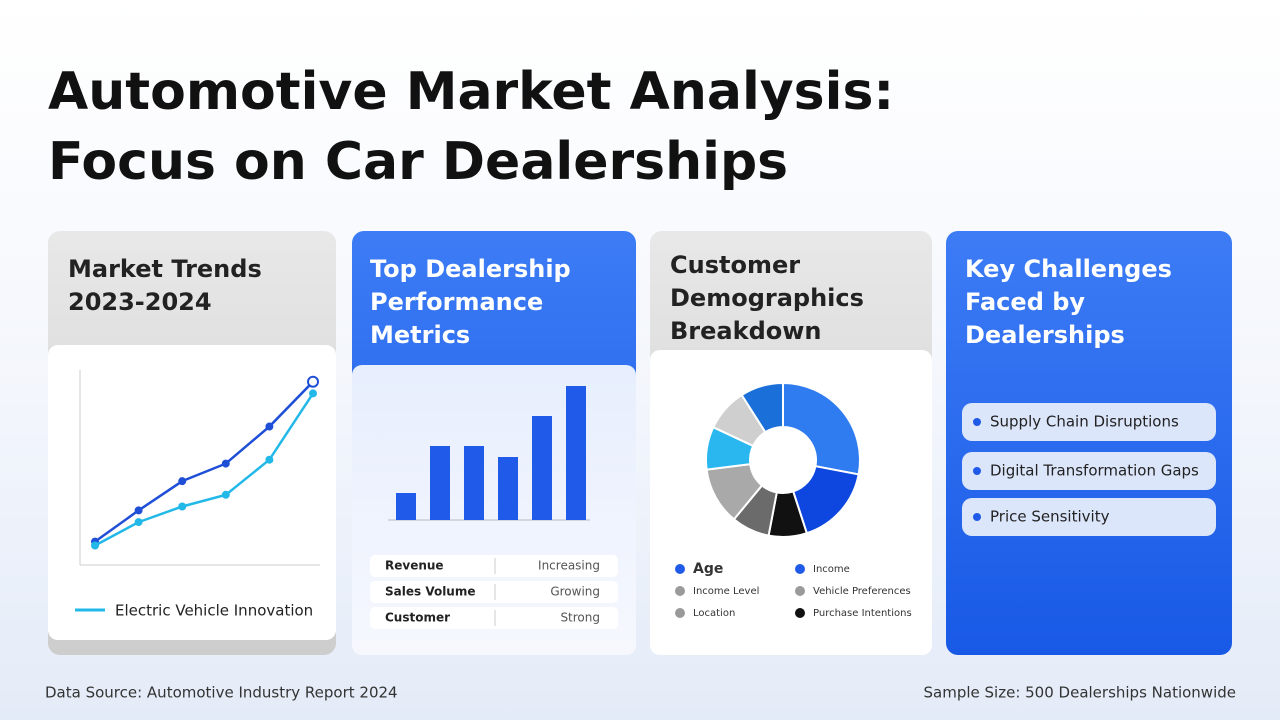  I want to click on card-title: Performance, so click(456, 302).